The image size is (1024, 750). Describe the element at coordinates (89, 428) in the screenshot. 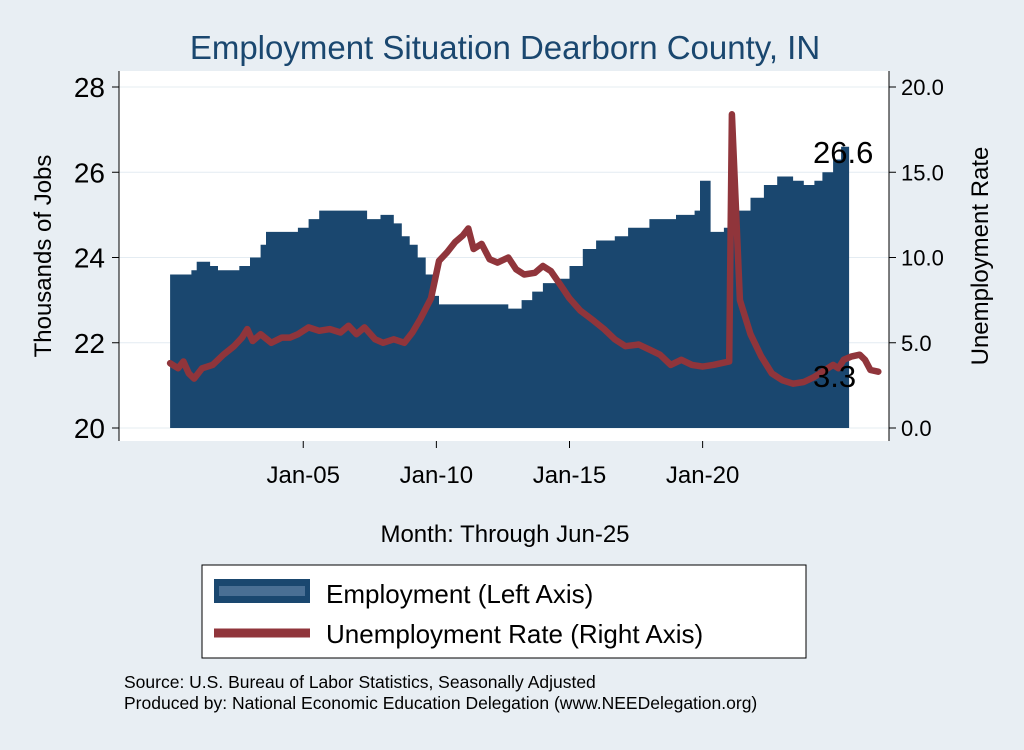

I see `y-left-tick-label: 20` at that location.